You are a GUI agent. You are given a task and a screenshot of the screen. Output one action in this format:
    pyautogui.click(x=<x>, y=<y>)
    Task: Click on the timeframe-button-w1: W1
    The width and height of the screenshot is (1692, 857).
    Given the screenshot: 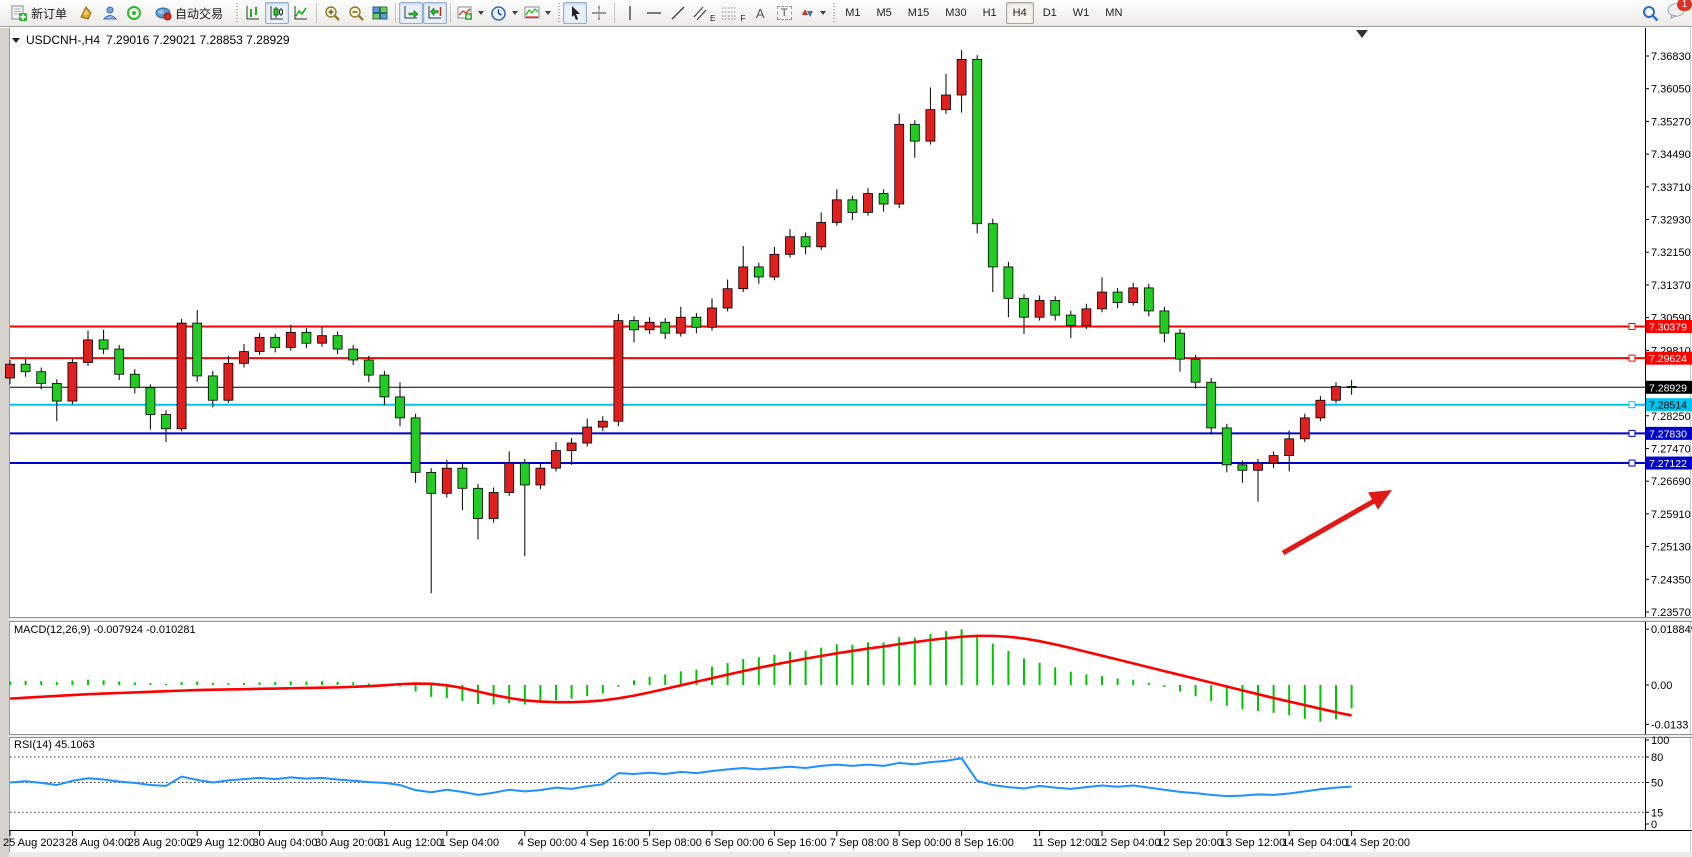 What is the action you would take?
    pyautogui.click(x=1081, y=13)
    